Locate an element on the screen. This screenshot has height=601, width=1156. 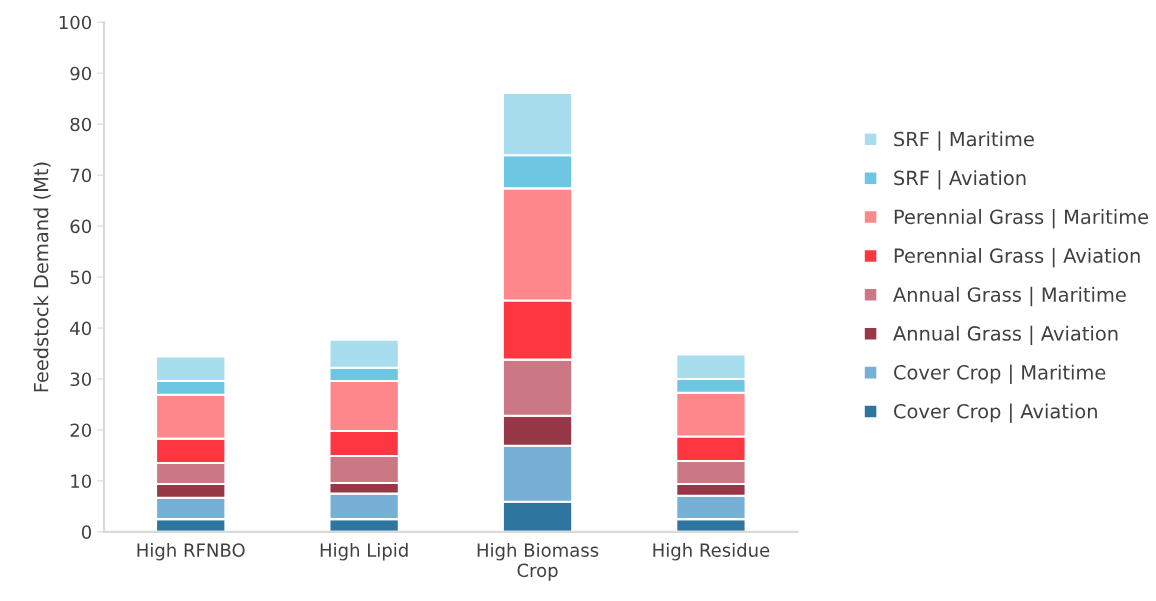
y-tick-label: 20 is located at coordinates (81, 430).